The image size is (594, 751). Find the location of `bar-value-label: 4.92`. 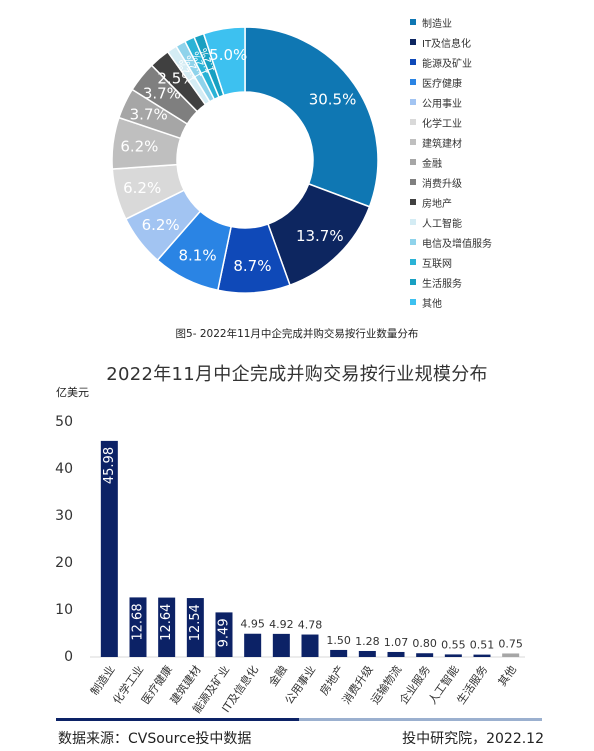

bar-value-label: 4.92 is located at coordinates (281, 624).